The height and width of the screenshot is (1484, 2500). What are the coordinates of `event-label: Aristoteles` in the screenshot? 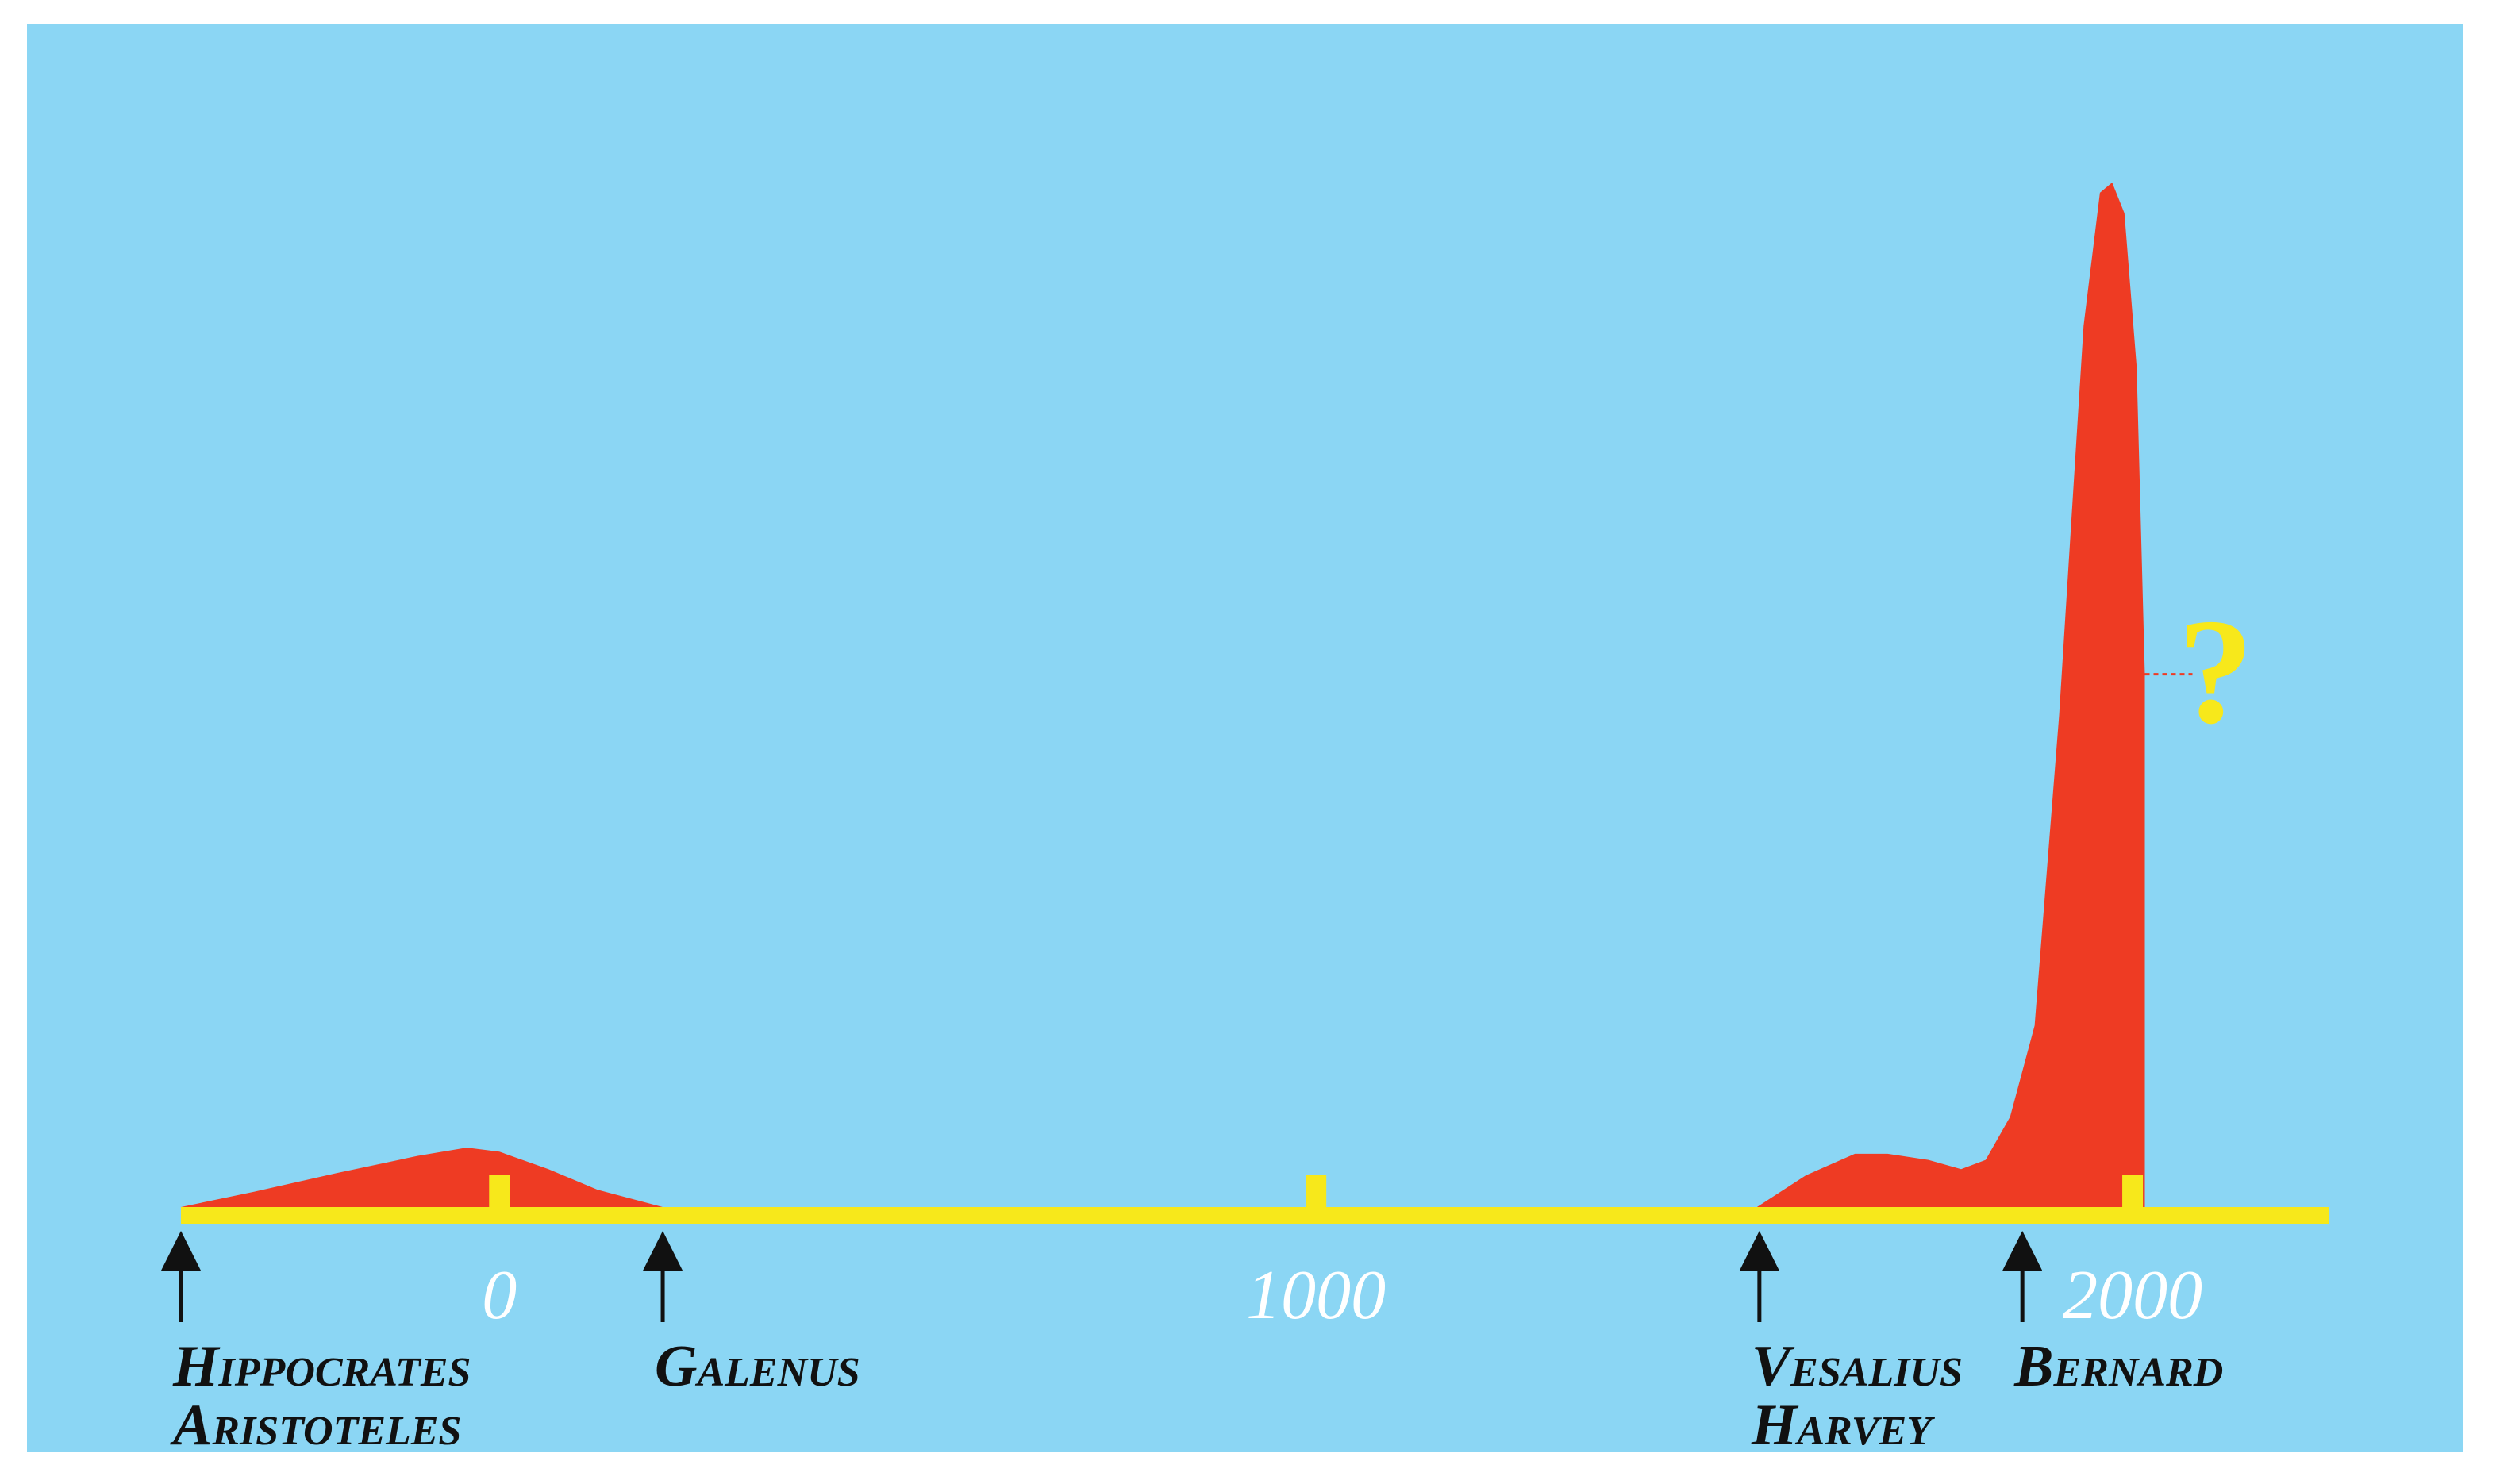 It's located at (315, 1422).